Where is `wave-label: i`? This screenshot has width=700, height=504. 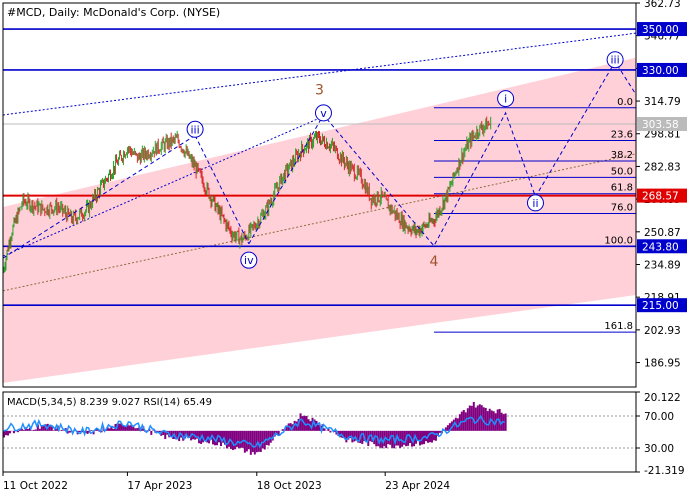 wave-label: i is located at coordinates (505, 99).